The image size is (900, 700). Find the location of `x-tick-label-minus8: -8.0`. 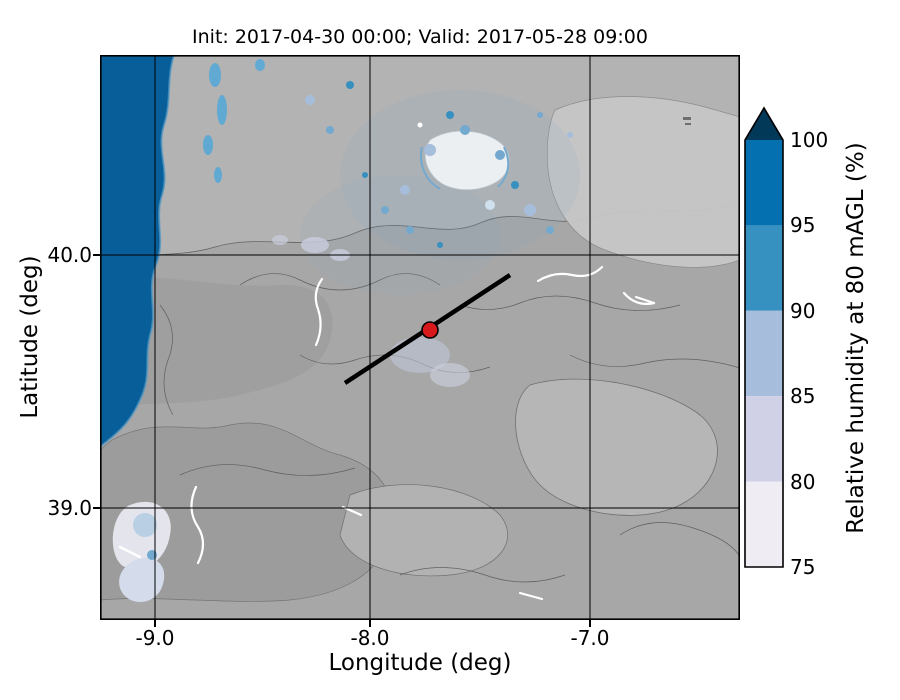

x-tick-label-minus8: -8.0 is located at coordinates (370, 638).